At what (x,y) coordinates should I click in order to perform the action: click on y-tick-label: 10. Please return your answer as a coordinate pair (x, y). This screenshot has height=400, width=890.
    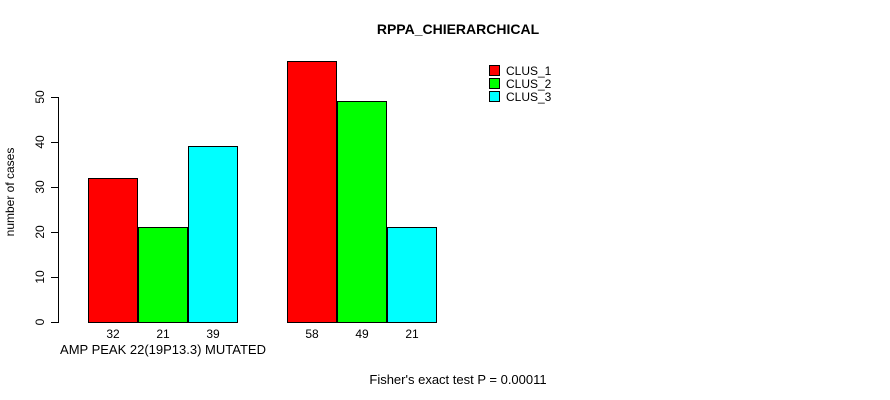
    Looking at the image, I should click on (40, 277).